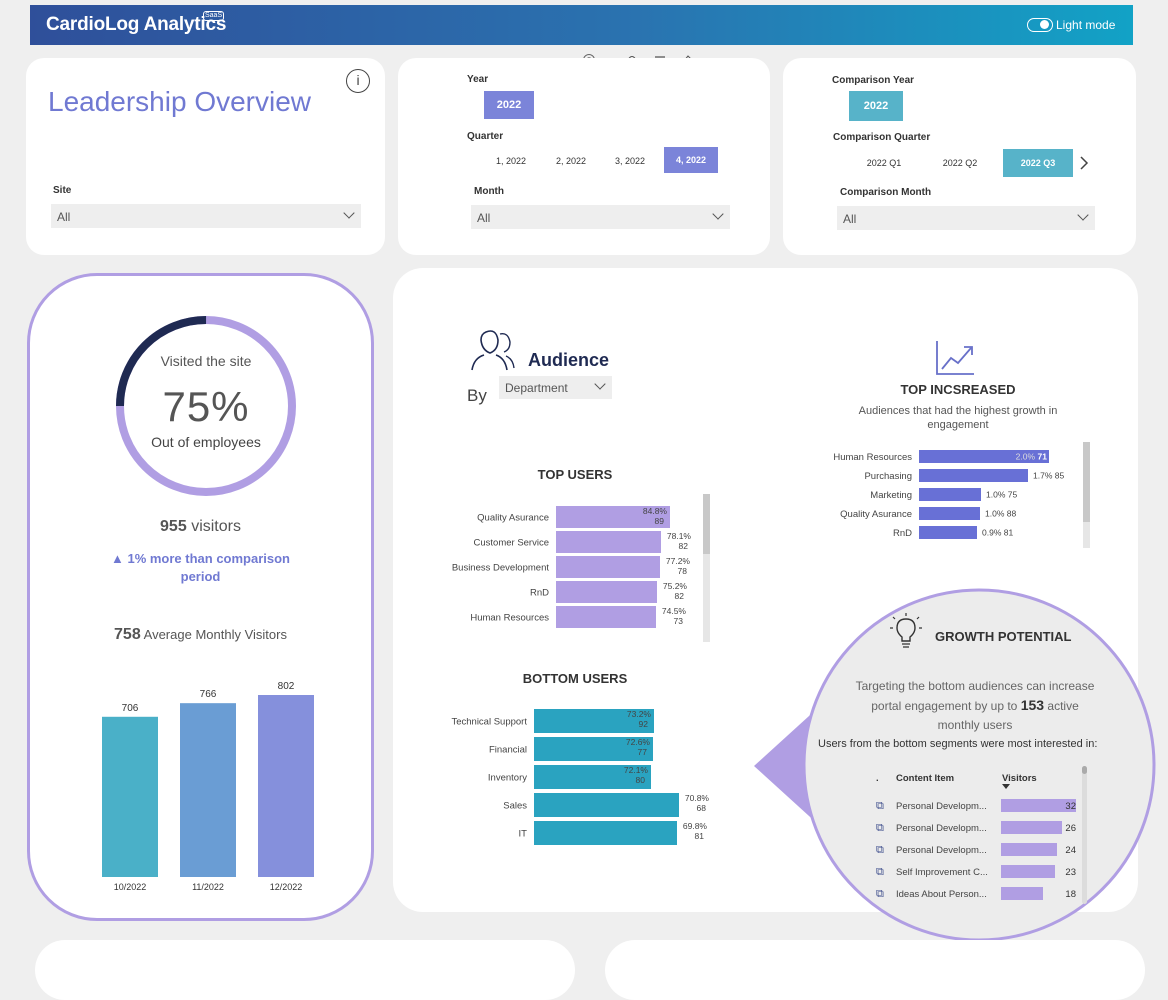 The image size is (1168, 1000). Describe the element at coordinates (997, 533) in the screenshot. I see `bar-percent-label: 0.9% 81` at that location.